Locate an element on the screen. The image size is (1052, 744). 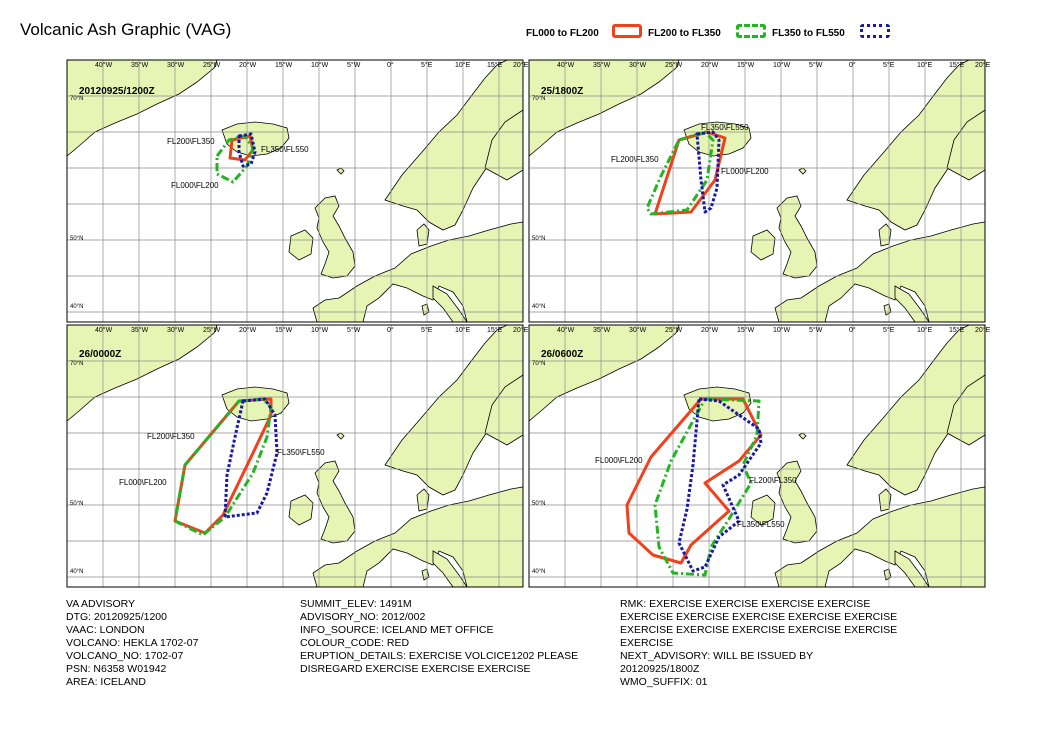
legend-label-fl000-fl200: FL000 to FL200 is located at coordinates (562, 33).